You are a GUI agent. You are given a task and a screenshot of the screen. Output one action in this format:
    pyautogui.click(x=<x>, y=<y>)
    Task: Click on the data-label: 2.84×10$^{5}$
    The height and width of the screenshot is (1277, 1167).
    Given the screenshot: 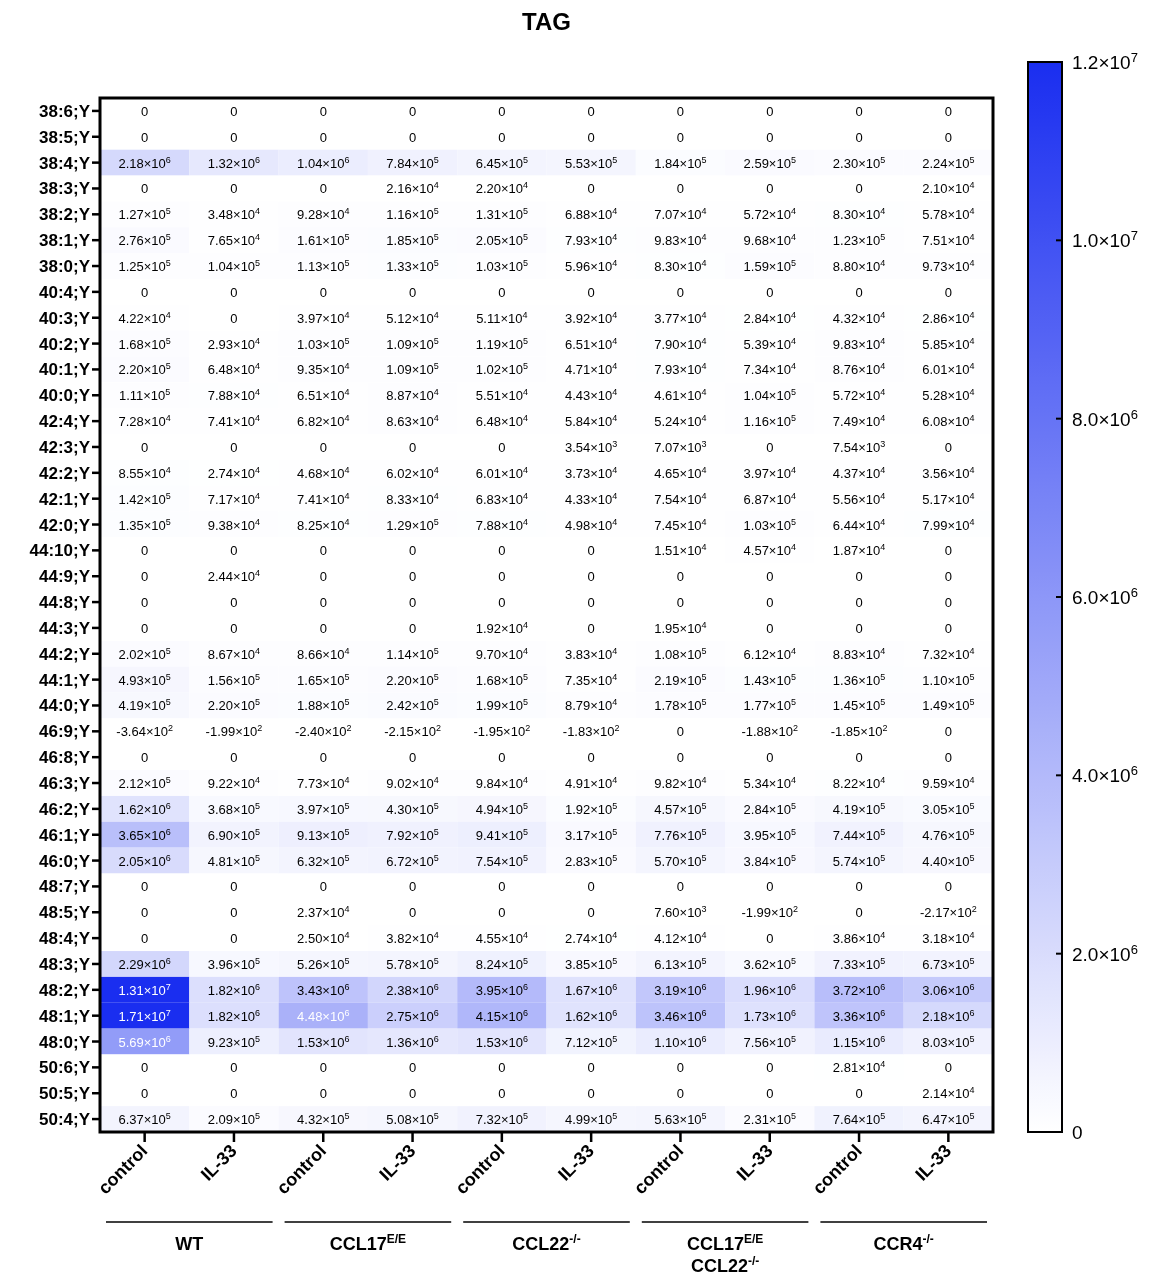 What is the action you would take?
    pyautogui.click(x=769, y=808)
    